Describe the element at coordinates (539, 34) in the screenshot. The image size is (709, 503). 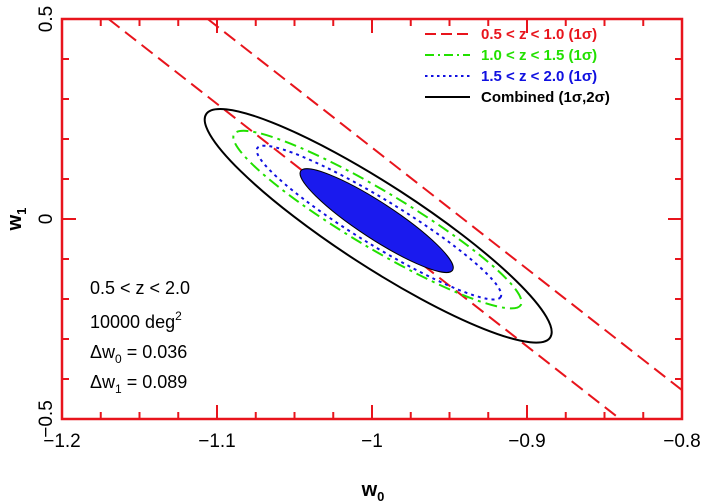
I see `legend-label-0: 0.5 < z < 1.0 (1σ)` at that location.